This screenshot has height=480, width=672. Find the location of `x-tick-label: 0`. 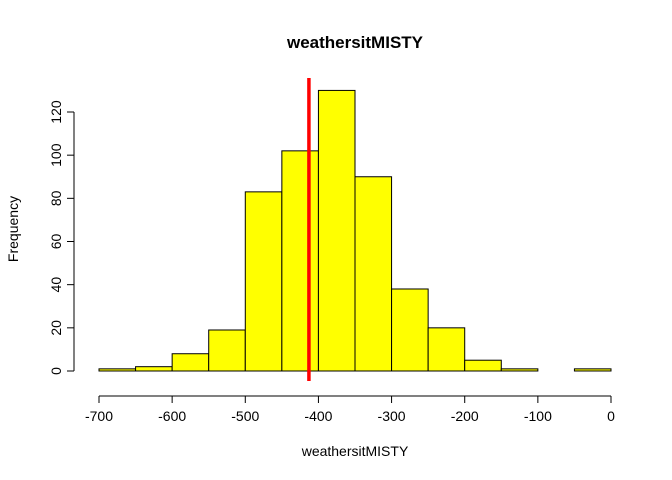

x-tick-label: 0 is located at coordinates (611, 416).